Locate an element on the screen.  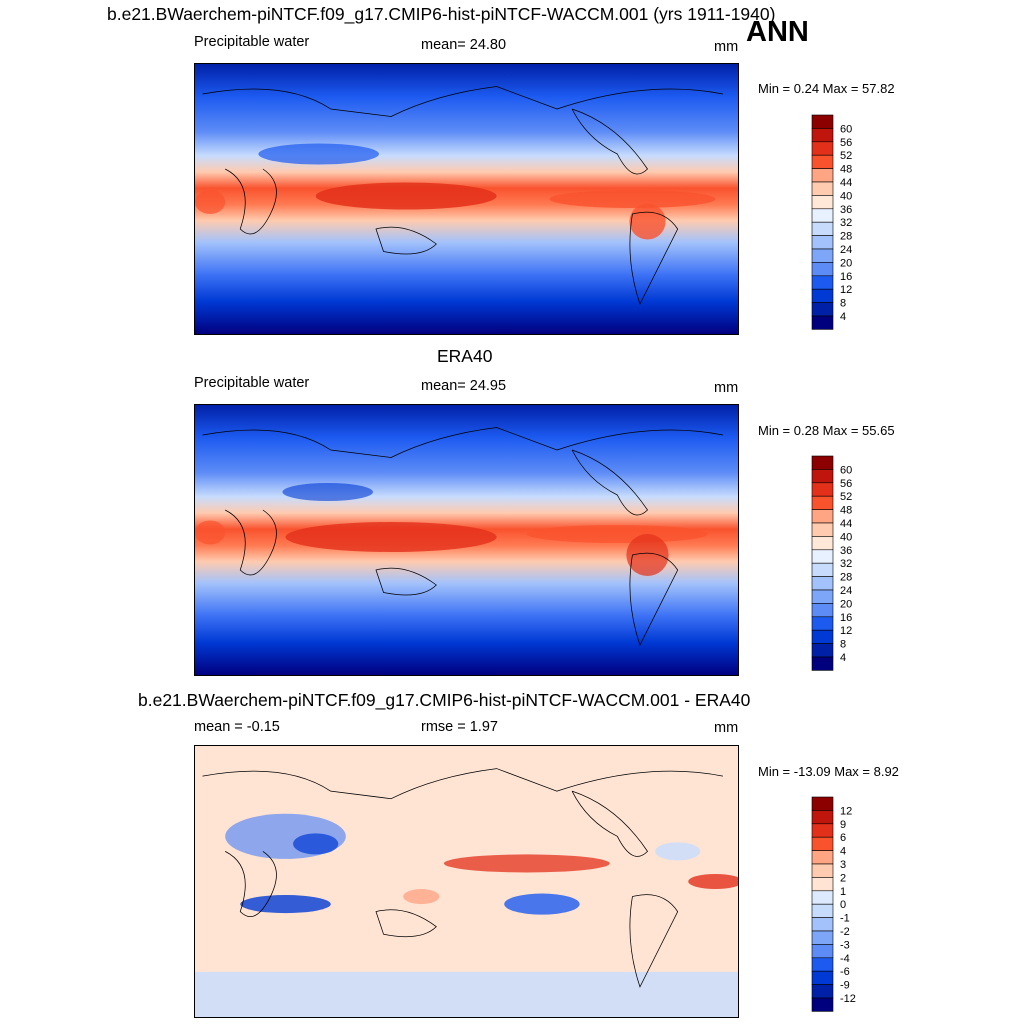
panel3-colorbar-labels: 12 96 432 10 -1-2-3 -4-6 -9-12 is located at coordinates (848, 905).